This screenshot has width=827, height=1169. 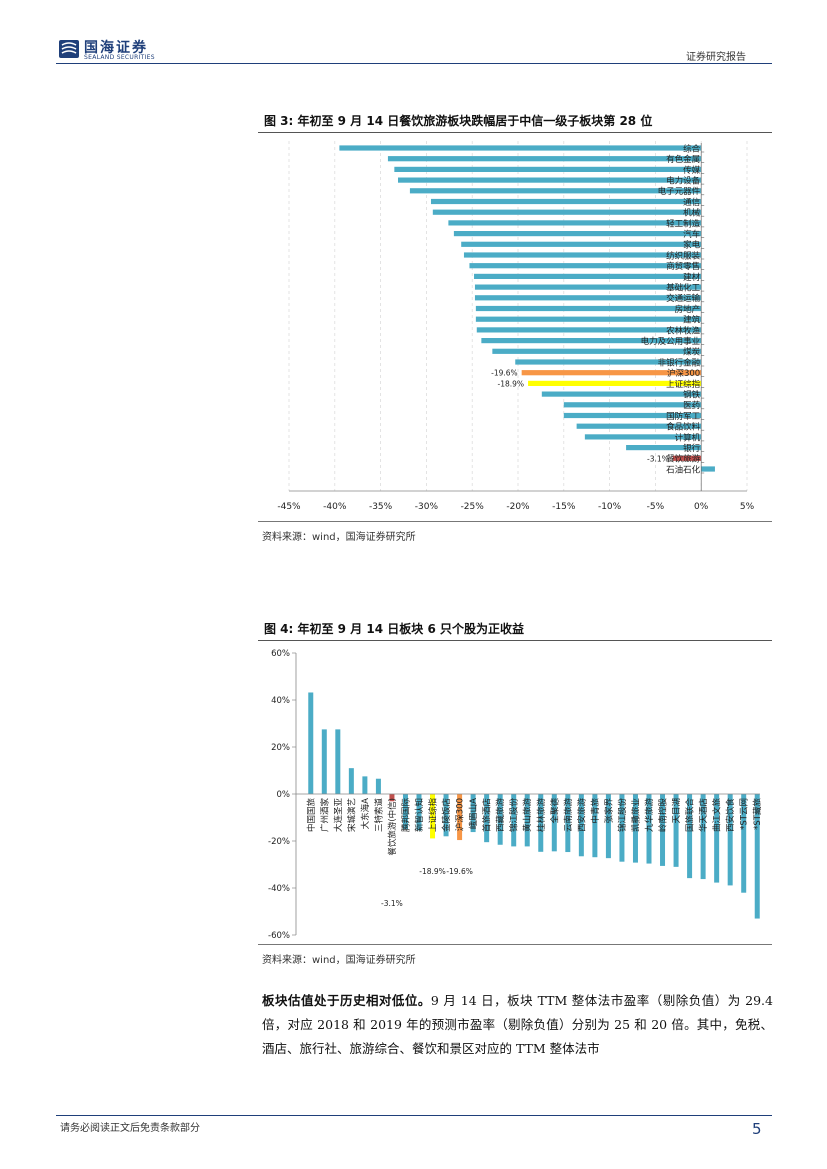 I want to click on figure3-bottom-rule, so click(x=515, y=521).